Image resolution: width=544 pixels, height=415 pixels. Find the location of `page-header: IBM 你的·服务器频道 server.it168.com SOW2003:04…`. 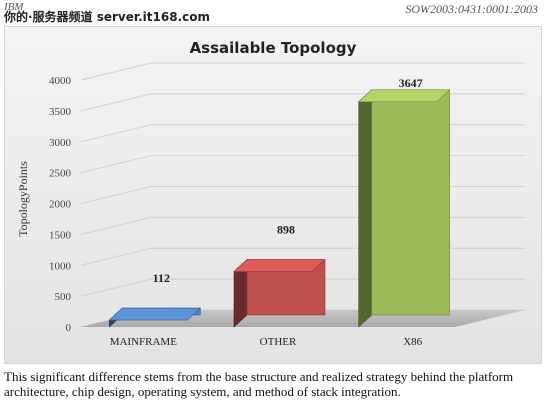

page-header: IBM 你的·服务器频道 server.it168.com SOW2003:04… is located at coordinates (272, 12).